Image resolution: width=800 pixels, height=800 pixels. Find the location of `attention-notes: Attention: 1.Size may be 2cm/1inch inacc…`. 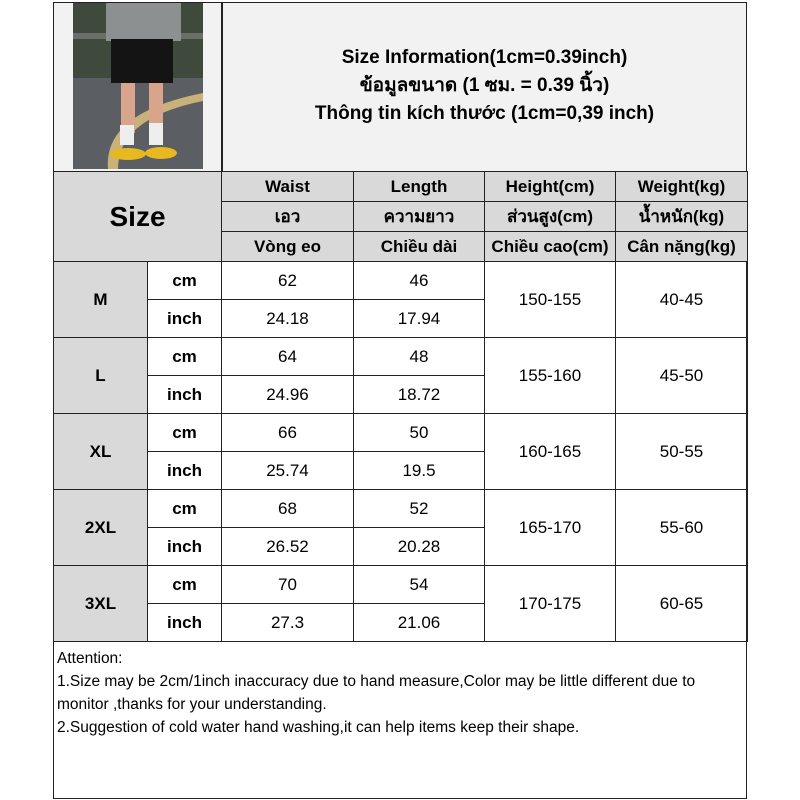

attention-notes: Attention: 1.Size may be 2cm/1inch inacc… is located at coordinates (402, 693).